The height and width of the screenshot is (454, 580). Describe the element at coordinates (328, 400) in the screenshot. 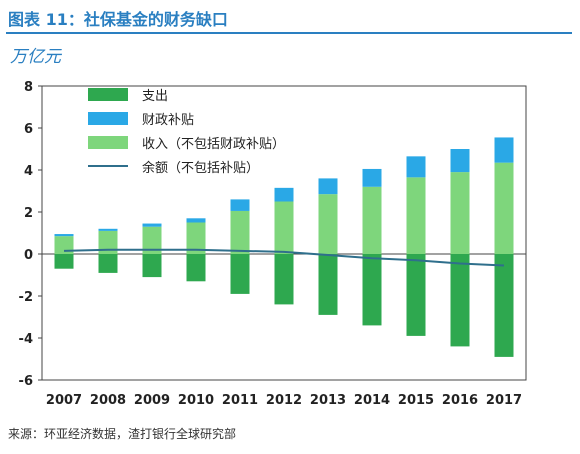

I see `x-tick-label: 2013` at that location.